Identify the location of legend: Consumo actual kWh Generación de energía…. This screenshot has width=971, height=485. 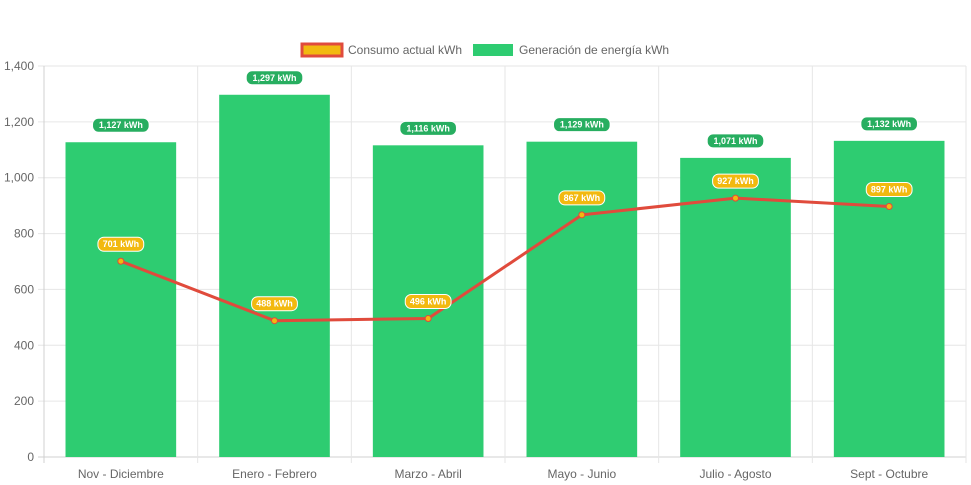
(484, 50).